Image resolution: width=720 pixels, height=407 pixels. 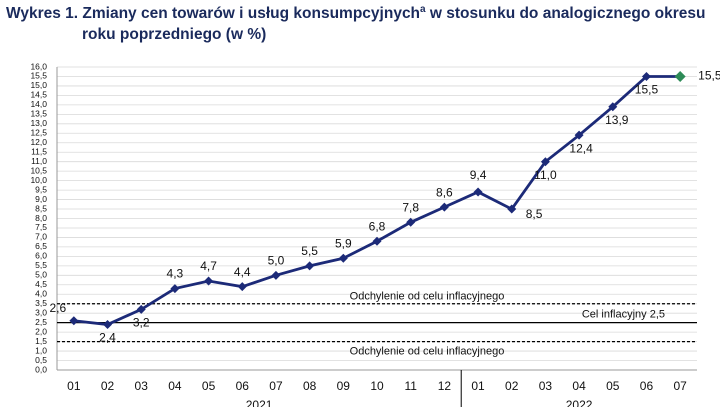 I want to click on data-label: 5,5, so click(x=309, y=251).